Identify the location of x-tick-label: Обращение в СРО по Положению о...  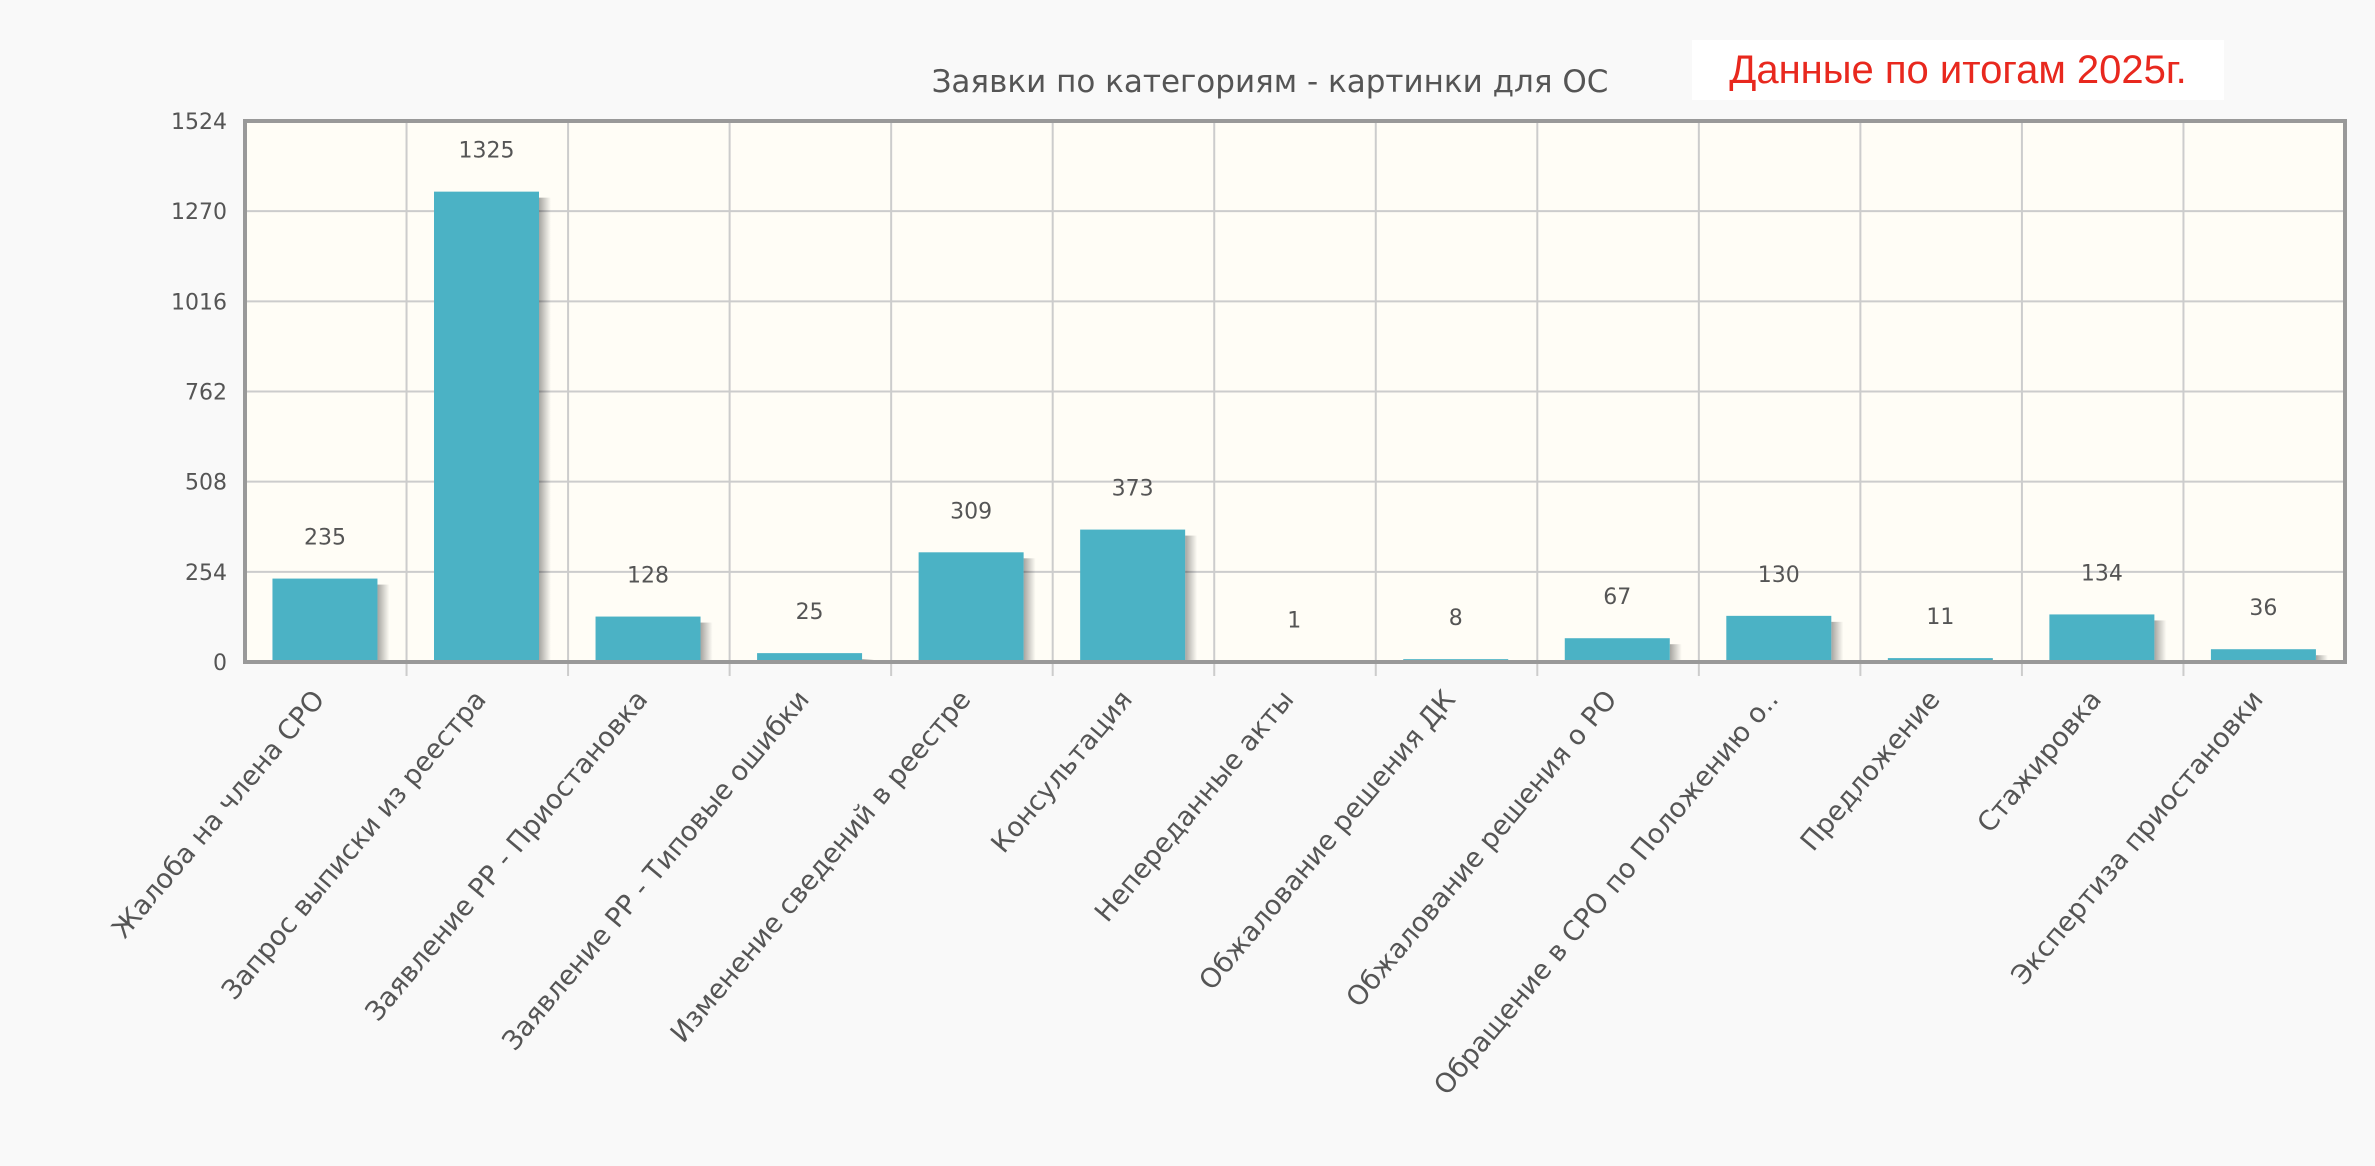
(1606, 893).